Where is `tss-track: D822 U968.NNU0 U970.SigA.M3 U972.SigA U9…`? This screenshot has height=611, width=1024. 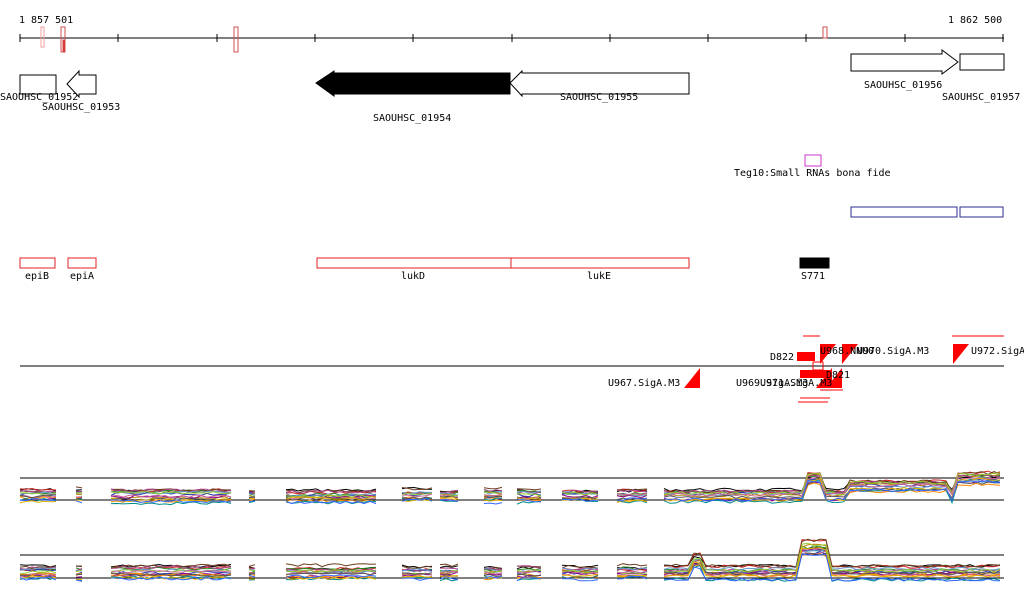 tss-track: D822 U968.NNU0 U970.SigA.M3 U972.SigA U9… is located at coordinates (522, 369).